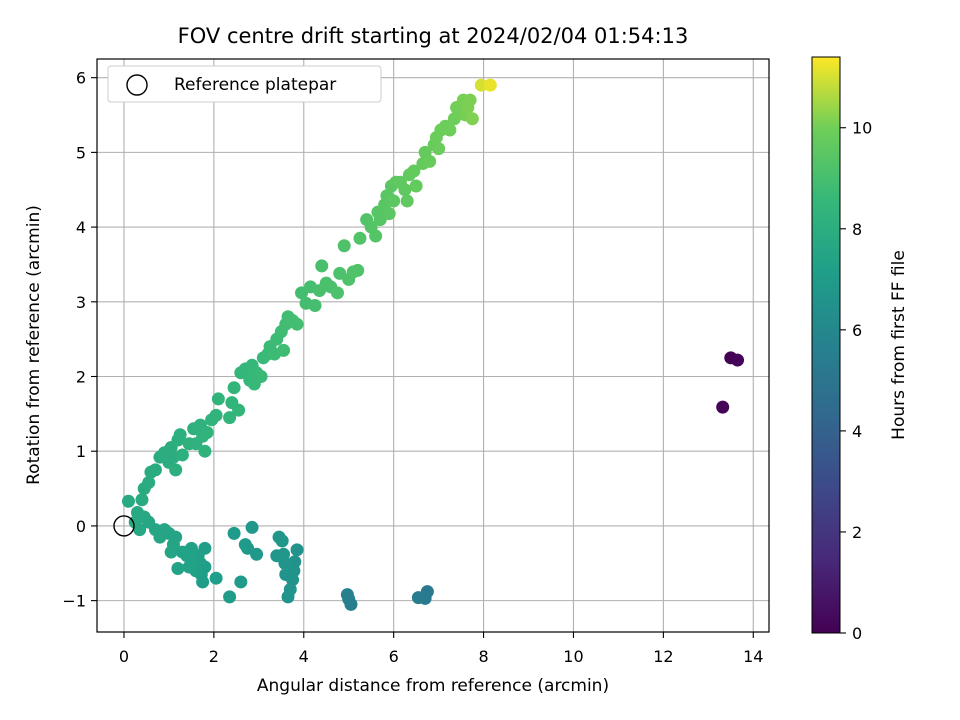 Image resolution: width=960 pixels, height=720 pixels. Describe the element at coordinates (81, 78) in the screenshot. I see `y-tick-label: 6` at that location.